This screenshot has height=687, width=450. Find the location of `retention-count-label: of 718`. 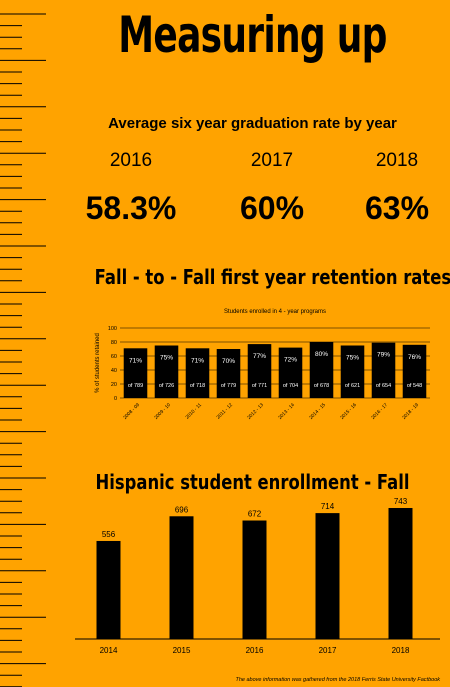

retention-count-label: of 718 is located at coordinates (197, 386).